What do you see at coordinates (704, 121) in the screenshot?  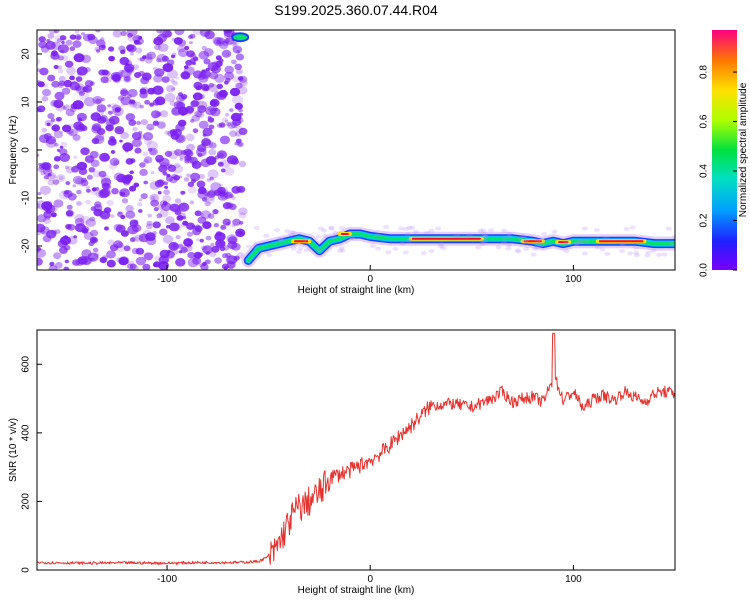 I see `colorbar-tick-label: 0.6` at bounding box center [704, 121].